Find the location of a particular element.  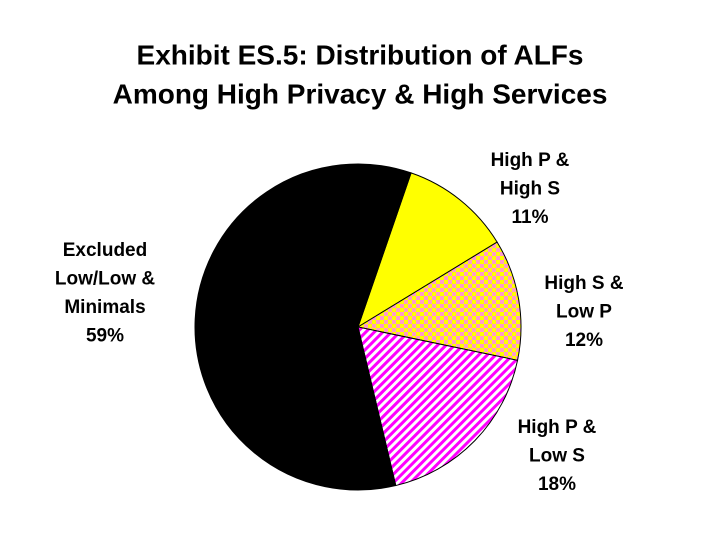

value-label: 11% is located at coordinates (530, 217).